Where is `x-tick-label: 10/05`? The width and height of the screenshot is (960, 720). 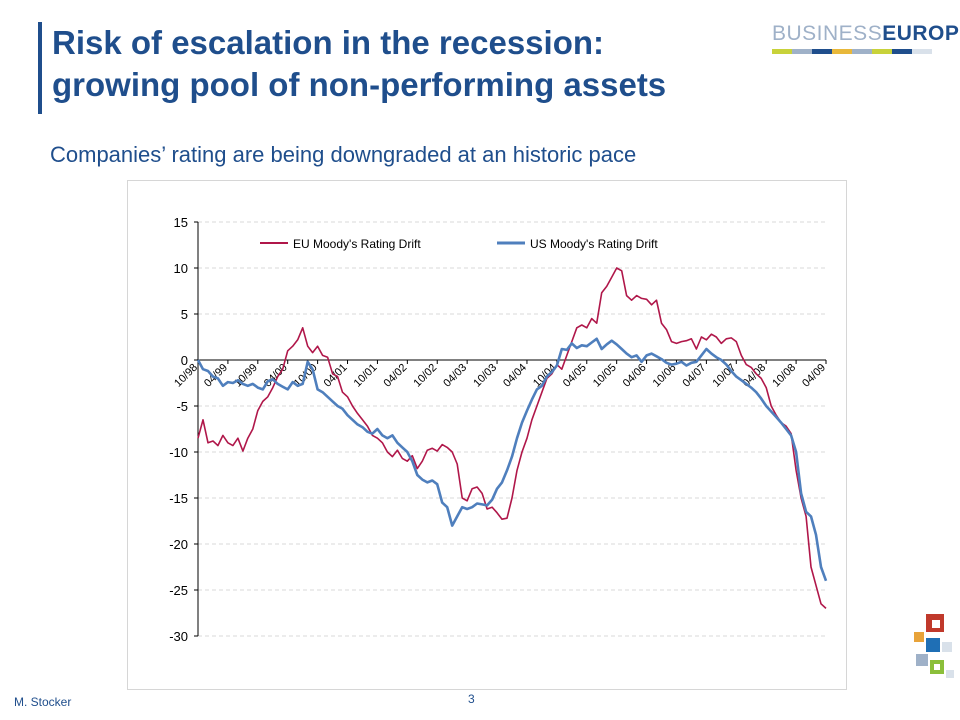
x-tick-label: 10/05 is located at coordinates (605, 376).